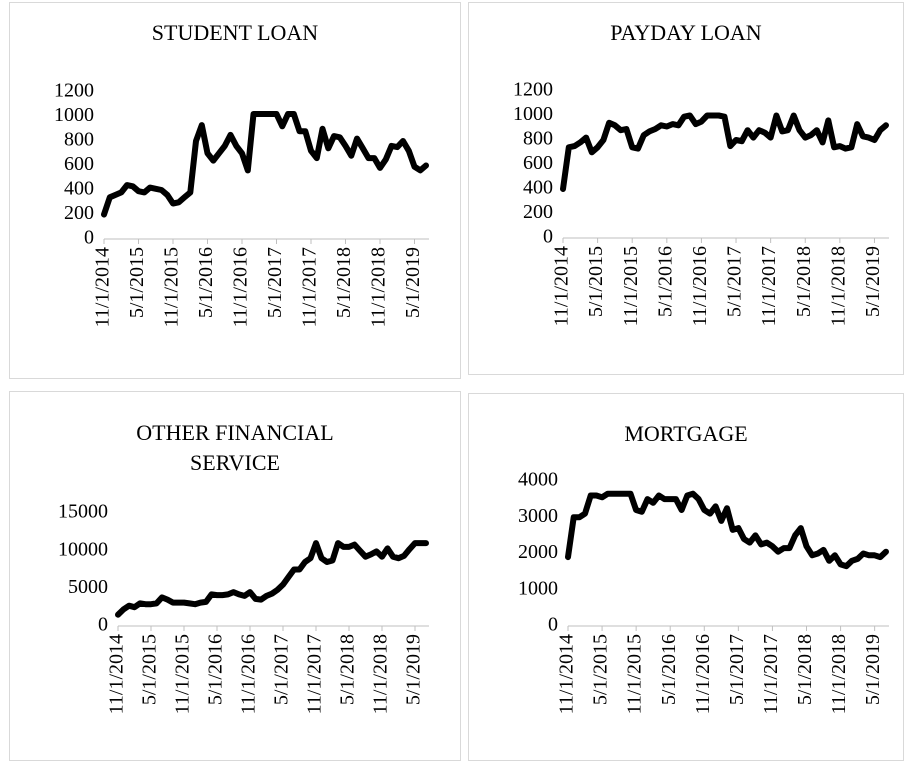 This screenshot has width=904, height=761. I want to click on y-tick-label: 10000, so click(83, 549).